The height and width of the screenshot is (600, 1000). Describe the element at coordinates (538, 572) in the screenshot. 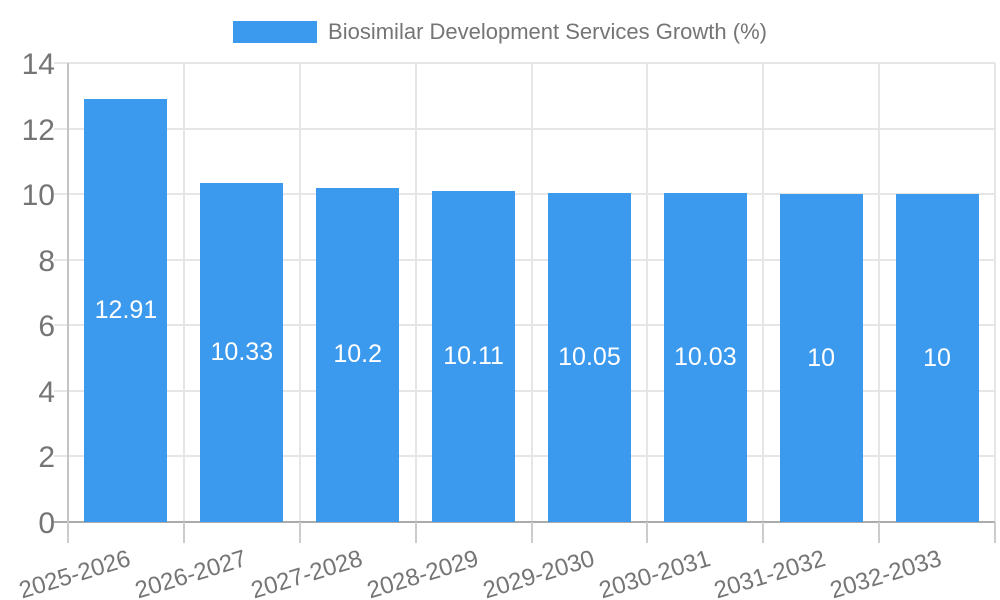

I see `x-axis-label: 2029-2030` at that location.